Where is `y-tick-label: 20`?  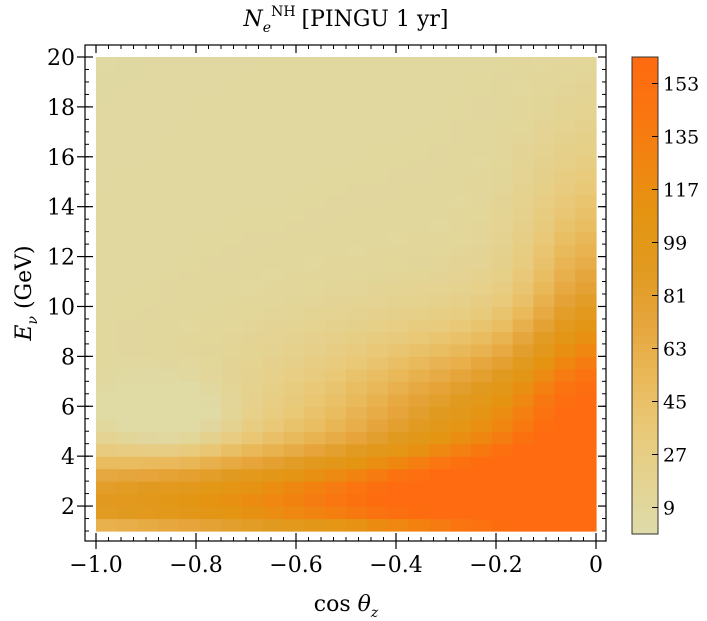 y-tick-label: 20 is located at coordinates (61, 58).